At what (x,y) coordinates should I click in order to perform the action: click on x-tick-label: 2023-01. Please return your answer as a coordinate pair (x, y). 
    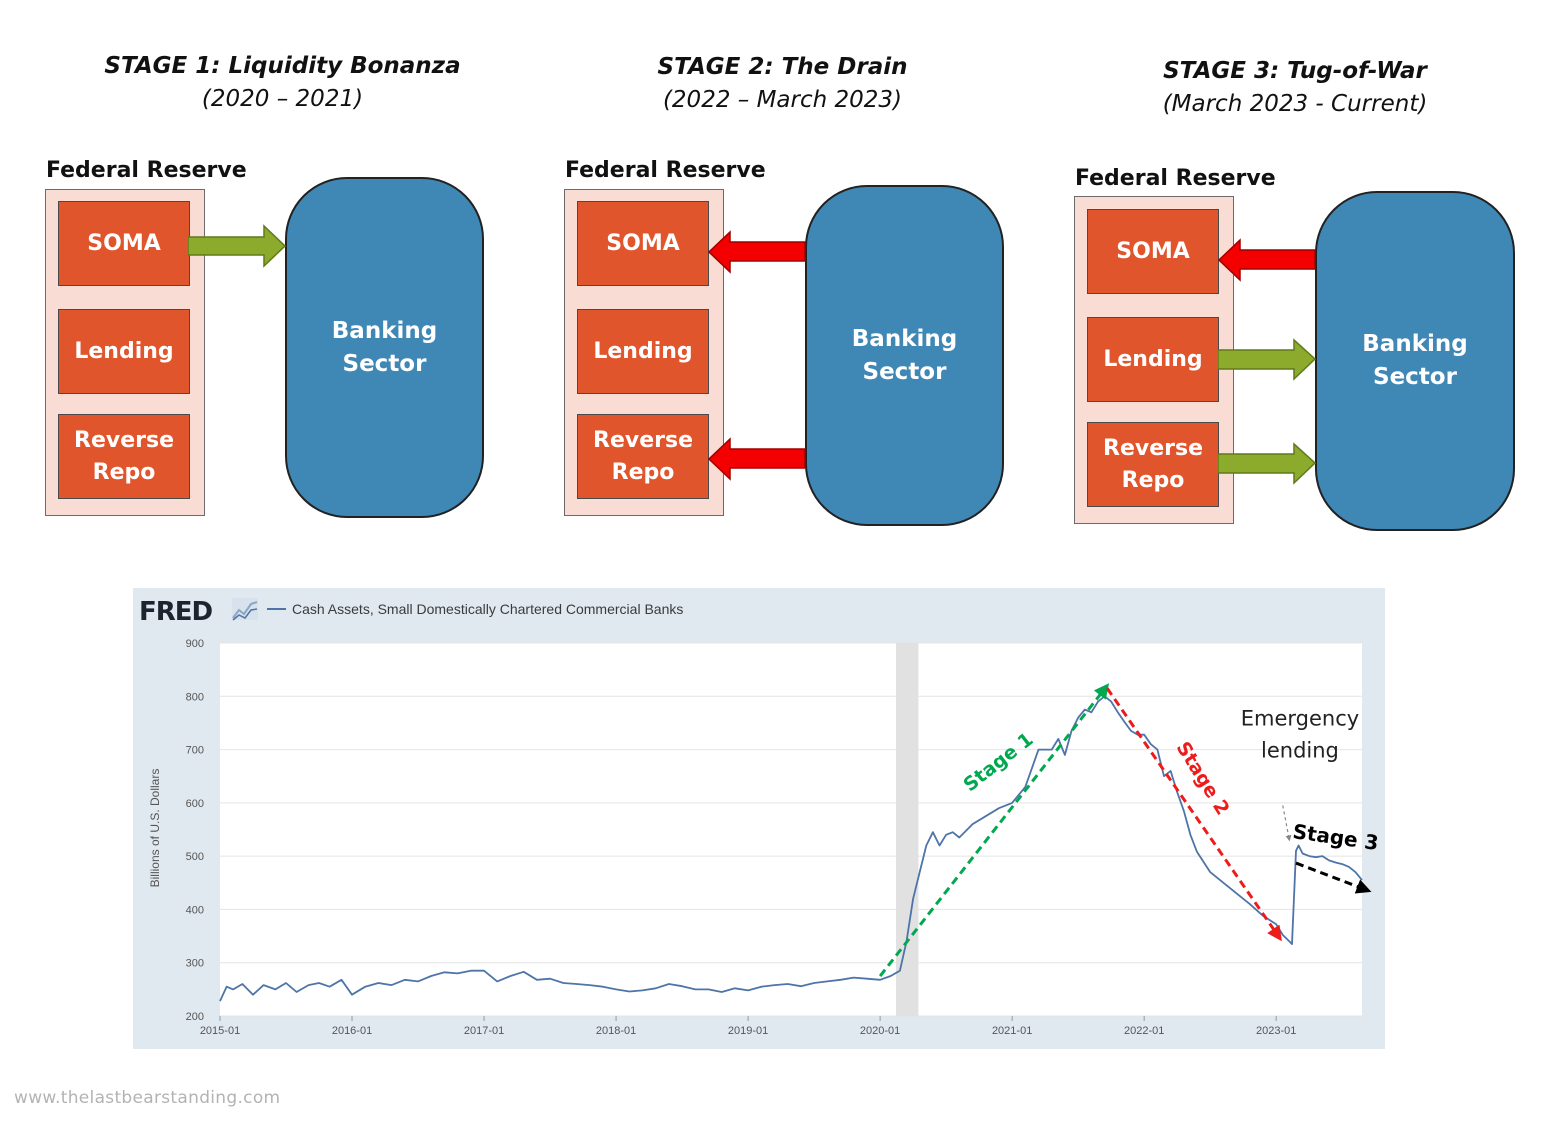
    Looking at the image, I should click on (1276, 1031).